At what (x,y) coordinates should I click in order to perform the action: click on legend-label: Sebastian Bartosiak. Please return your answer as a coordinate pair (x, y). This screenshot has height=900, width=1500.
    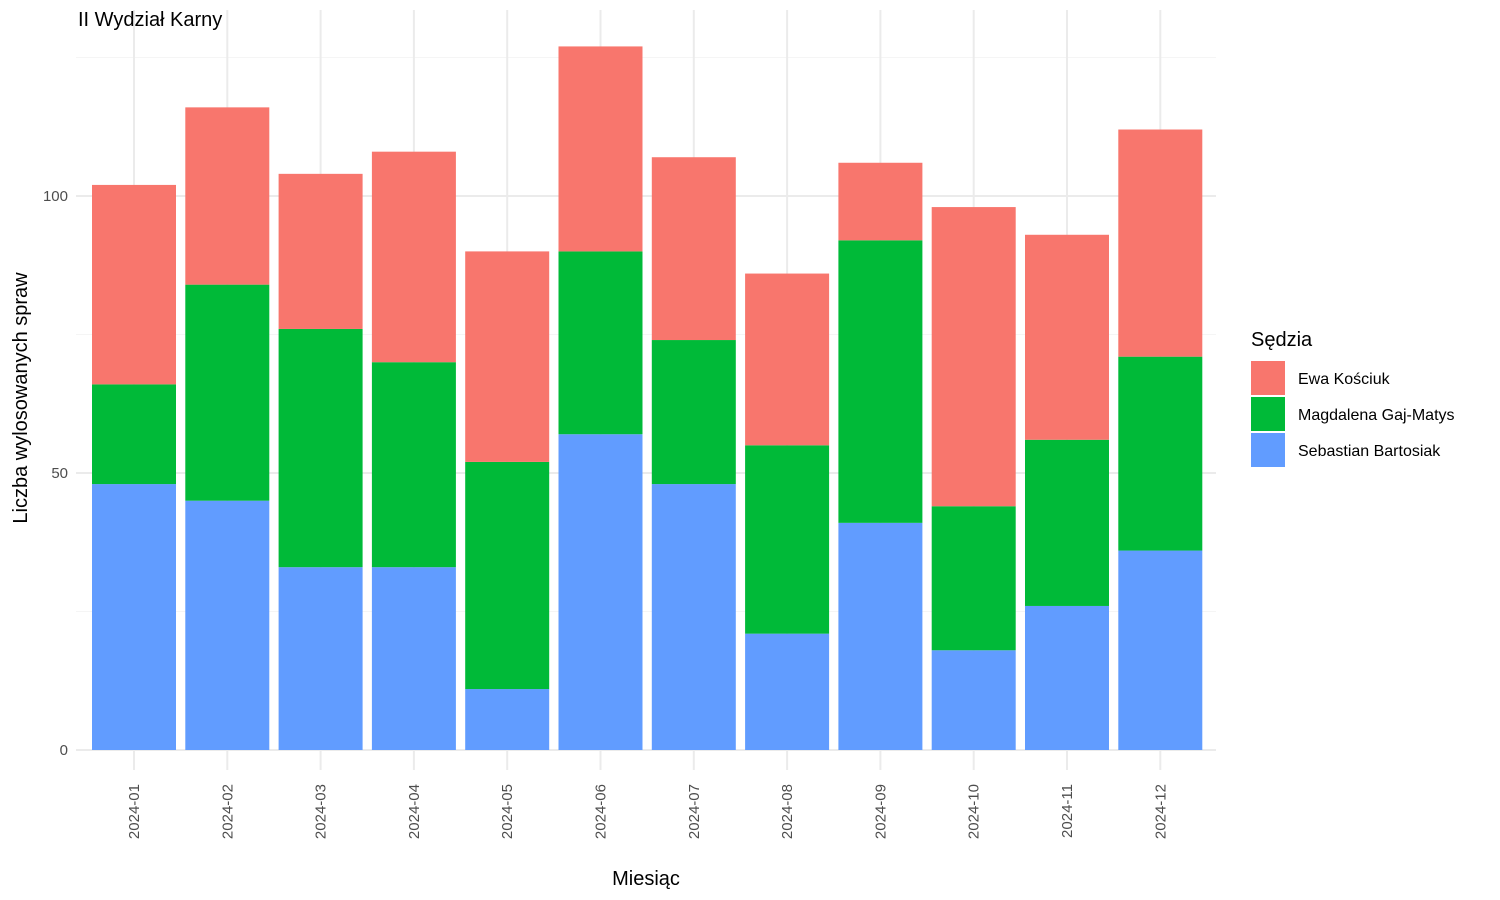
    Looking at the image, I should click on (1369, 451).